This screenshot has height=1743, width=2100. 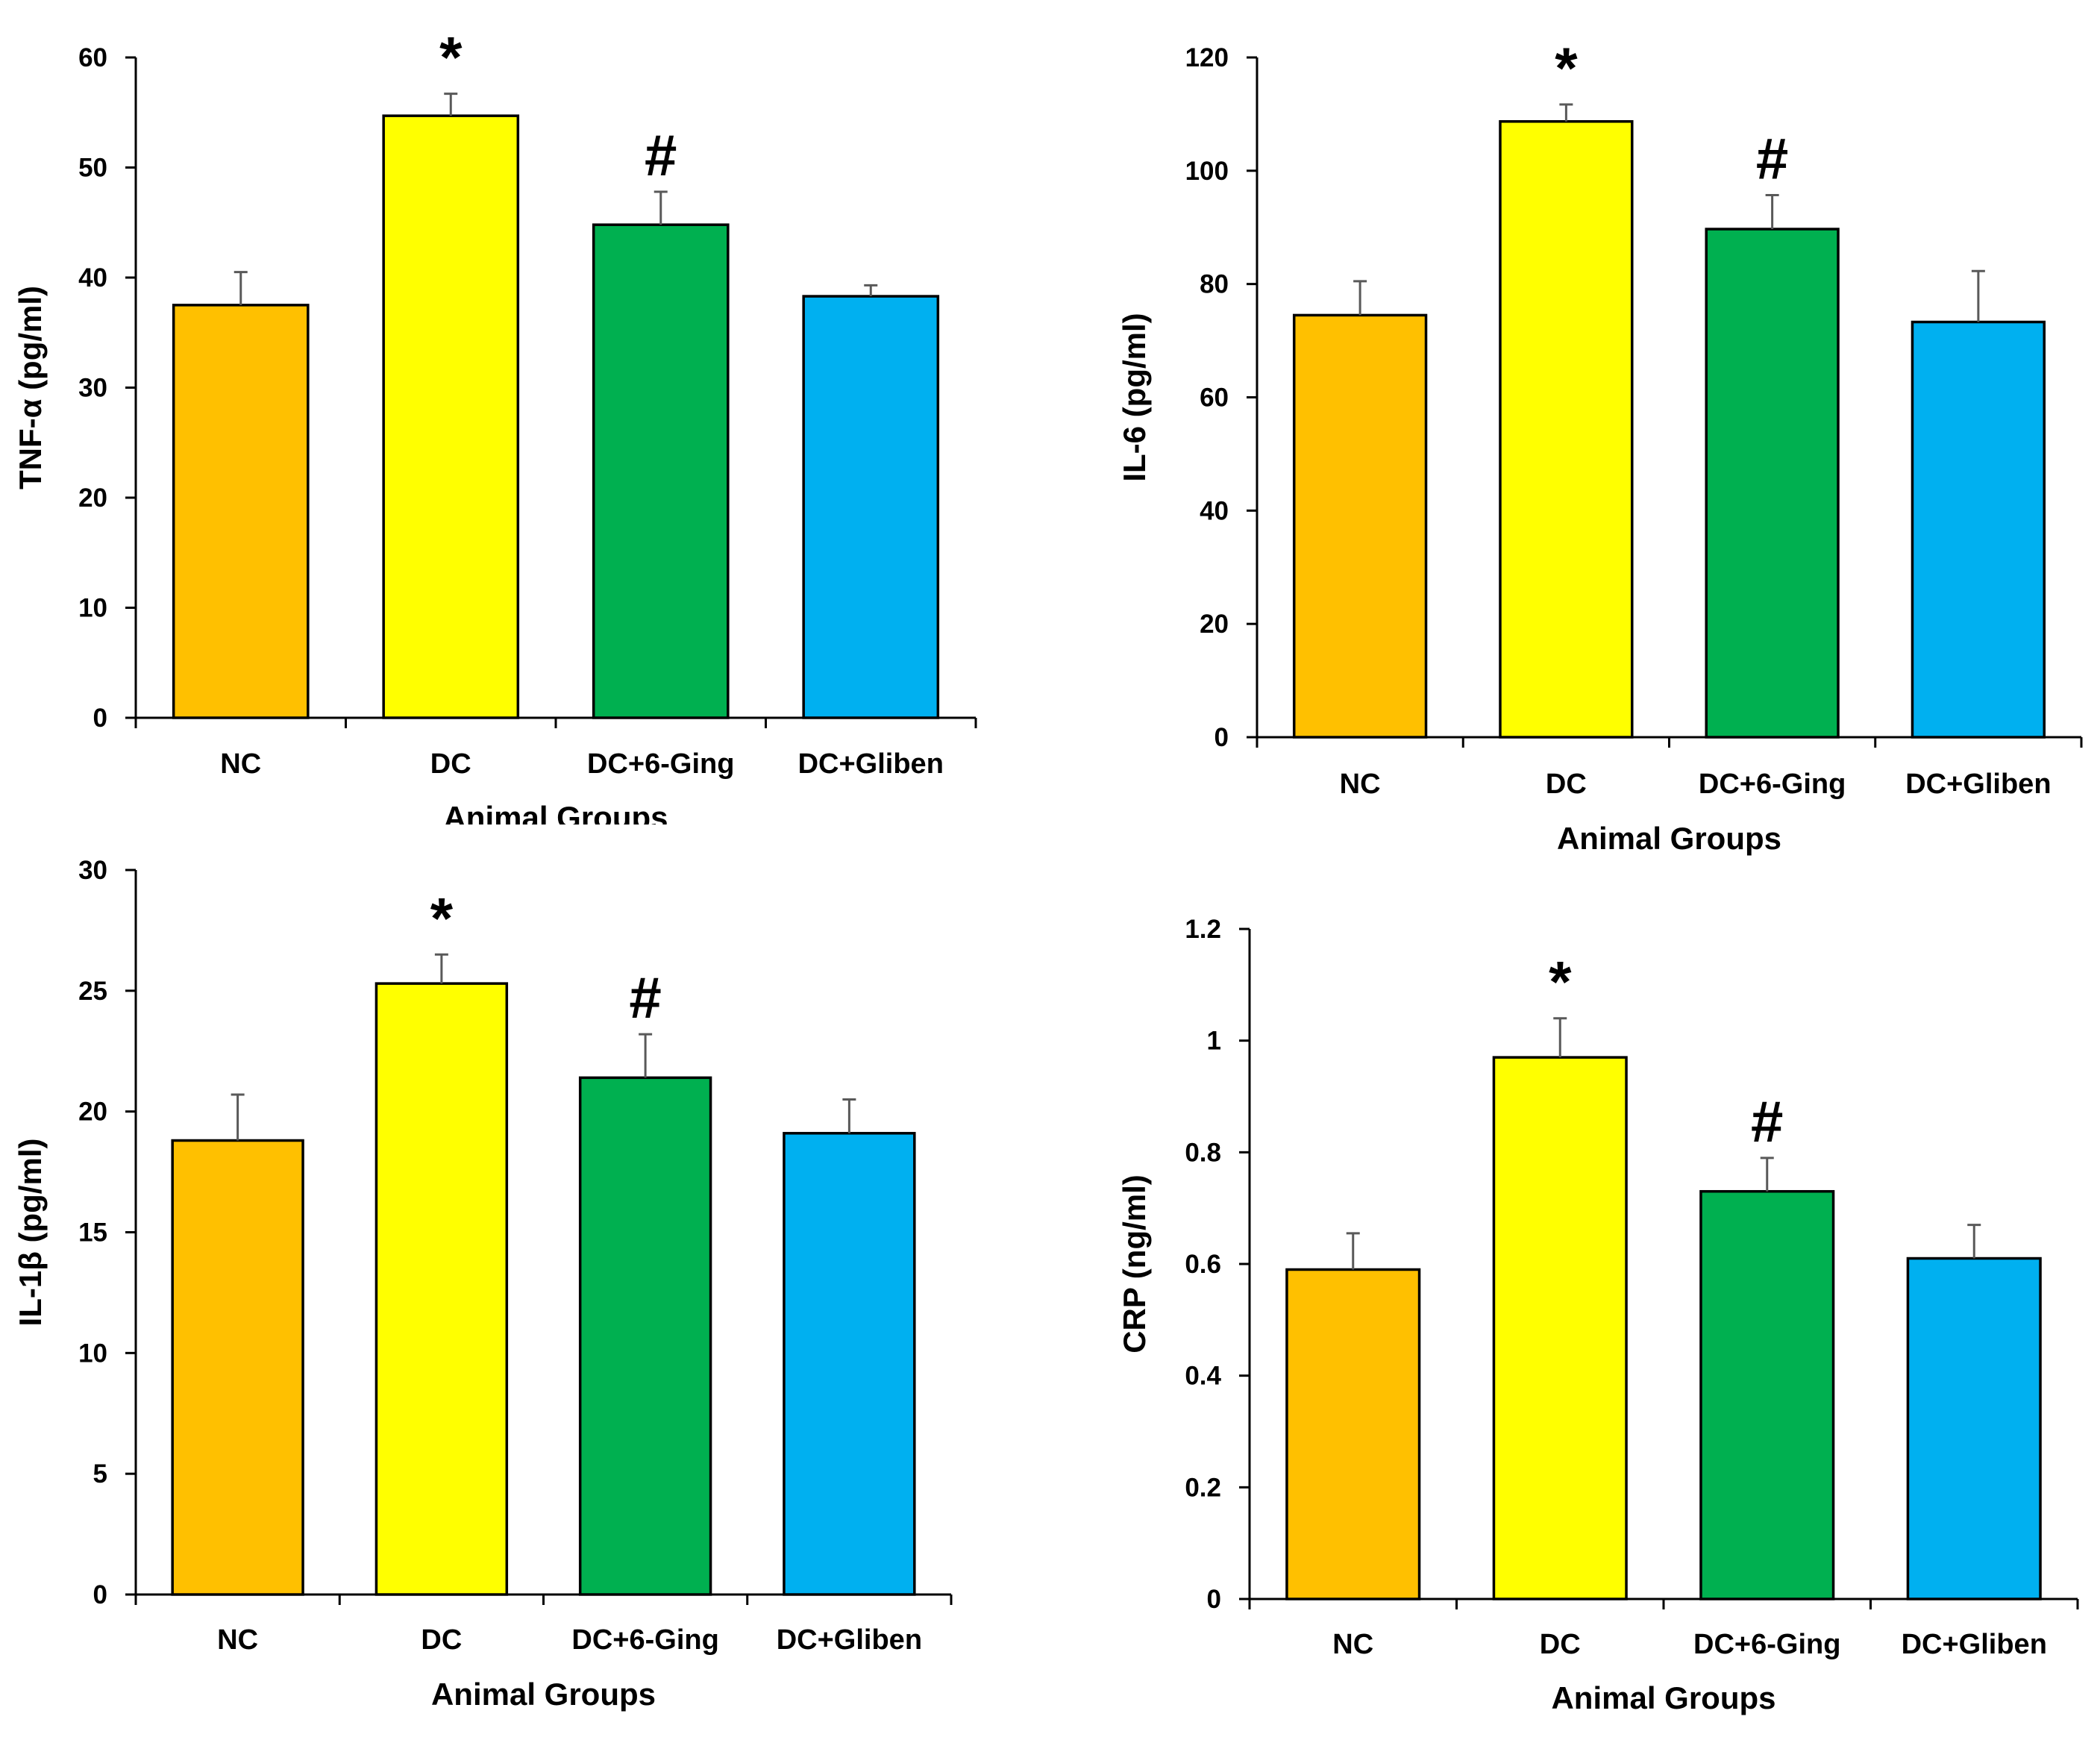 I want to click on crp-y-tick-label: 0, so click(x=1214, y=1599).